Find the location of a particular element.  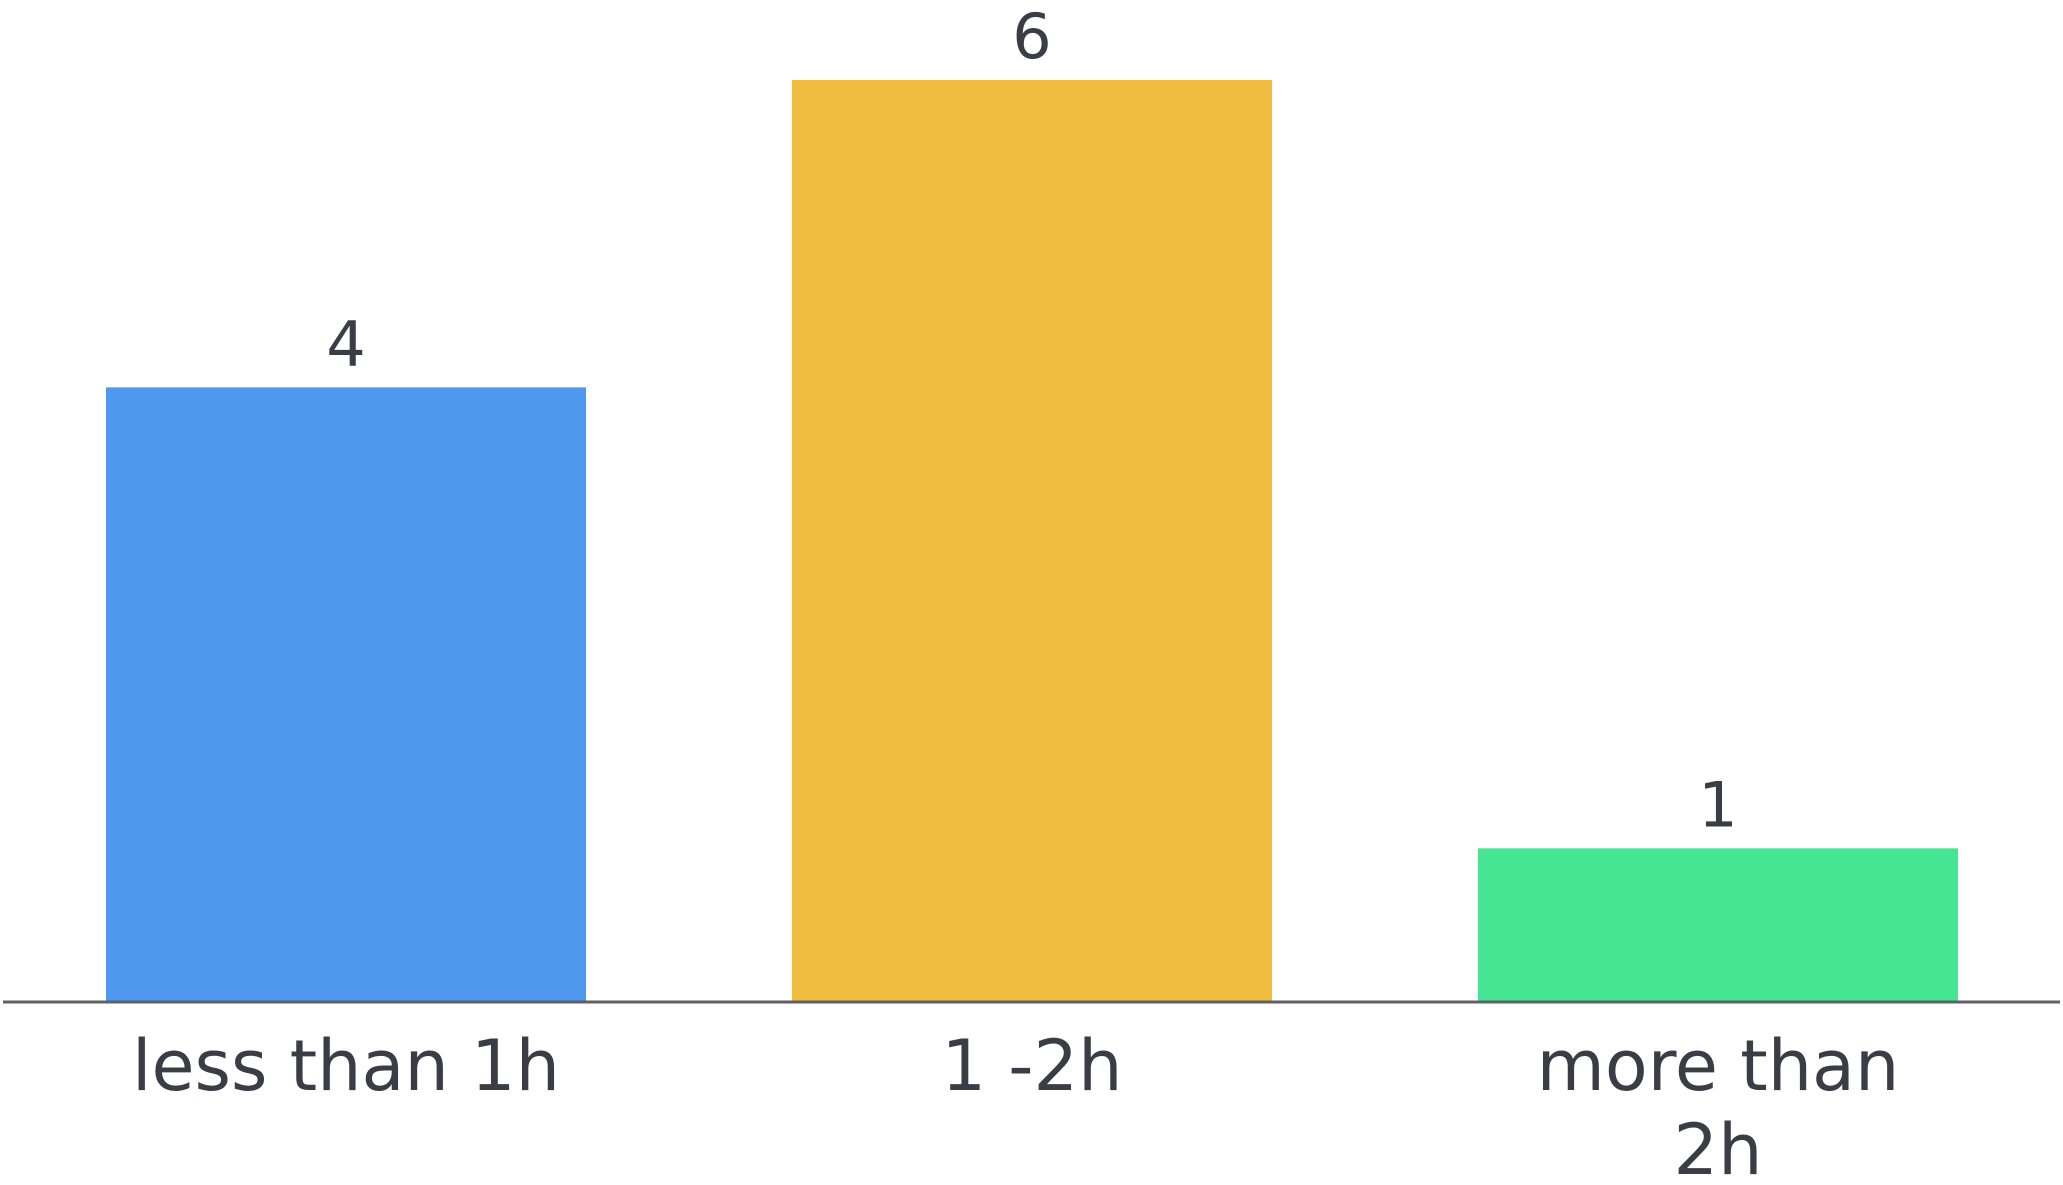

category-label-2-line-1: 2h is located at coordinates (1718, 1147).